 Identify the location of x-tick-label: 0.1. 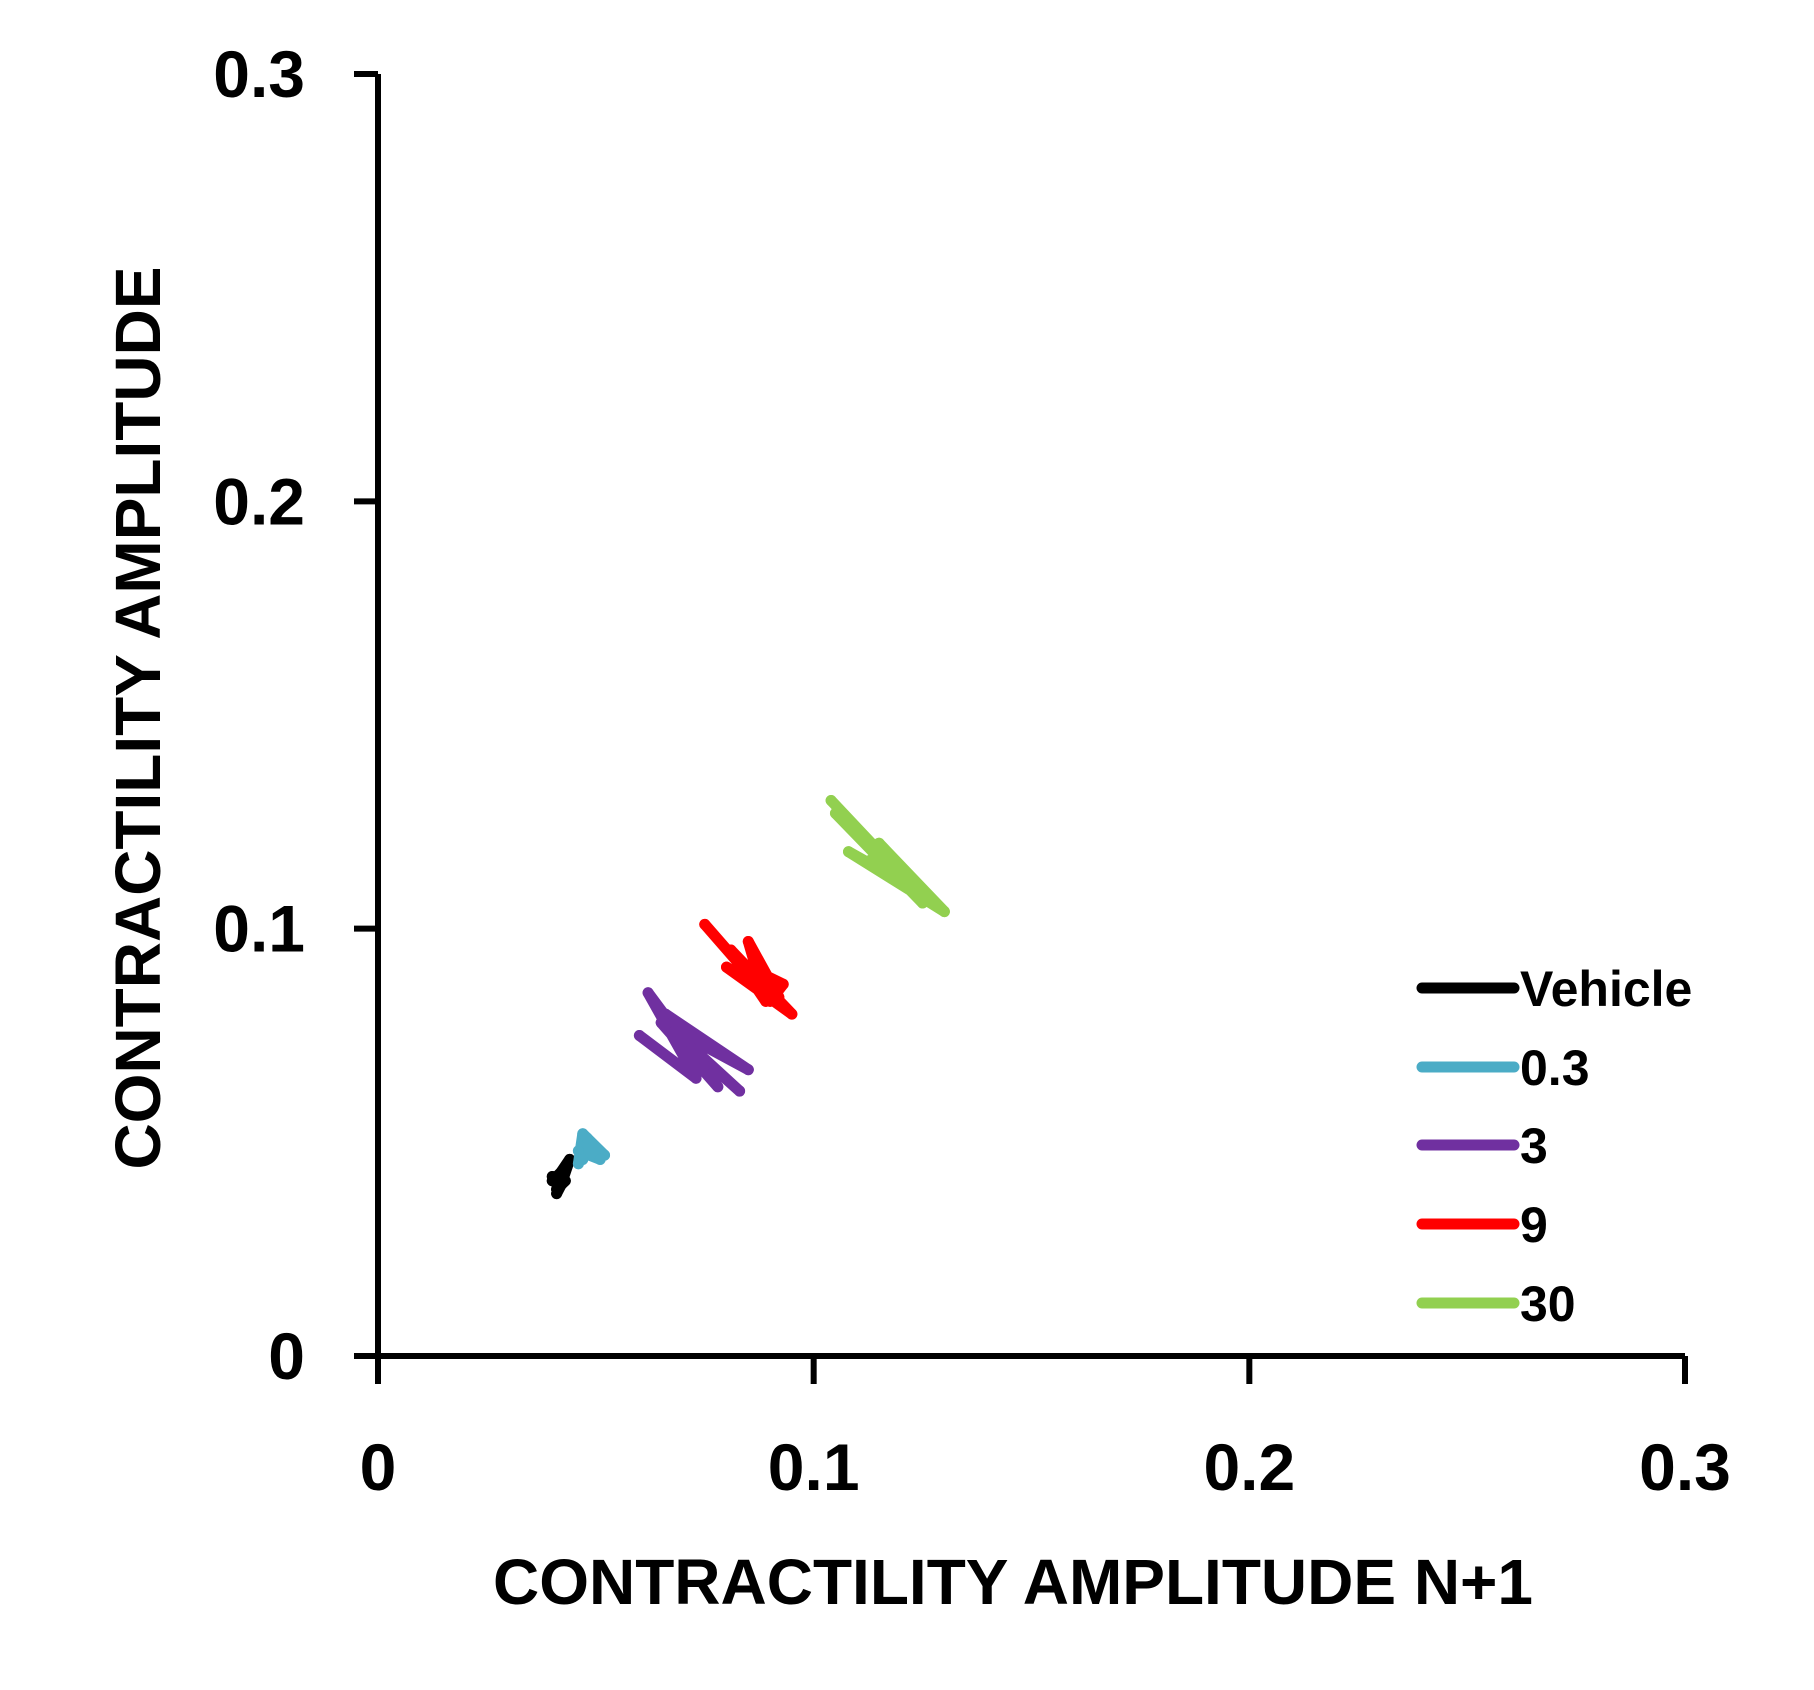
(814, 1467).